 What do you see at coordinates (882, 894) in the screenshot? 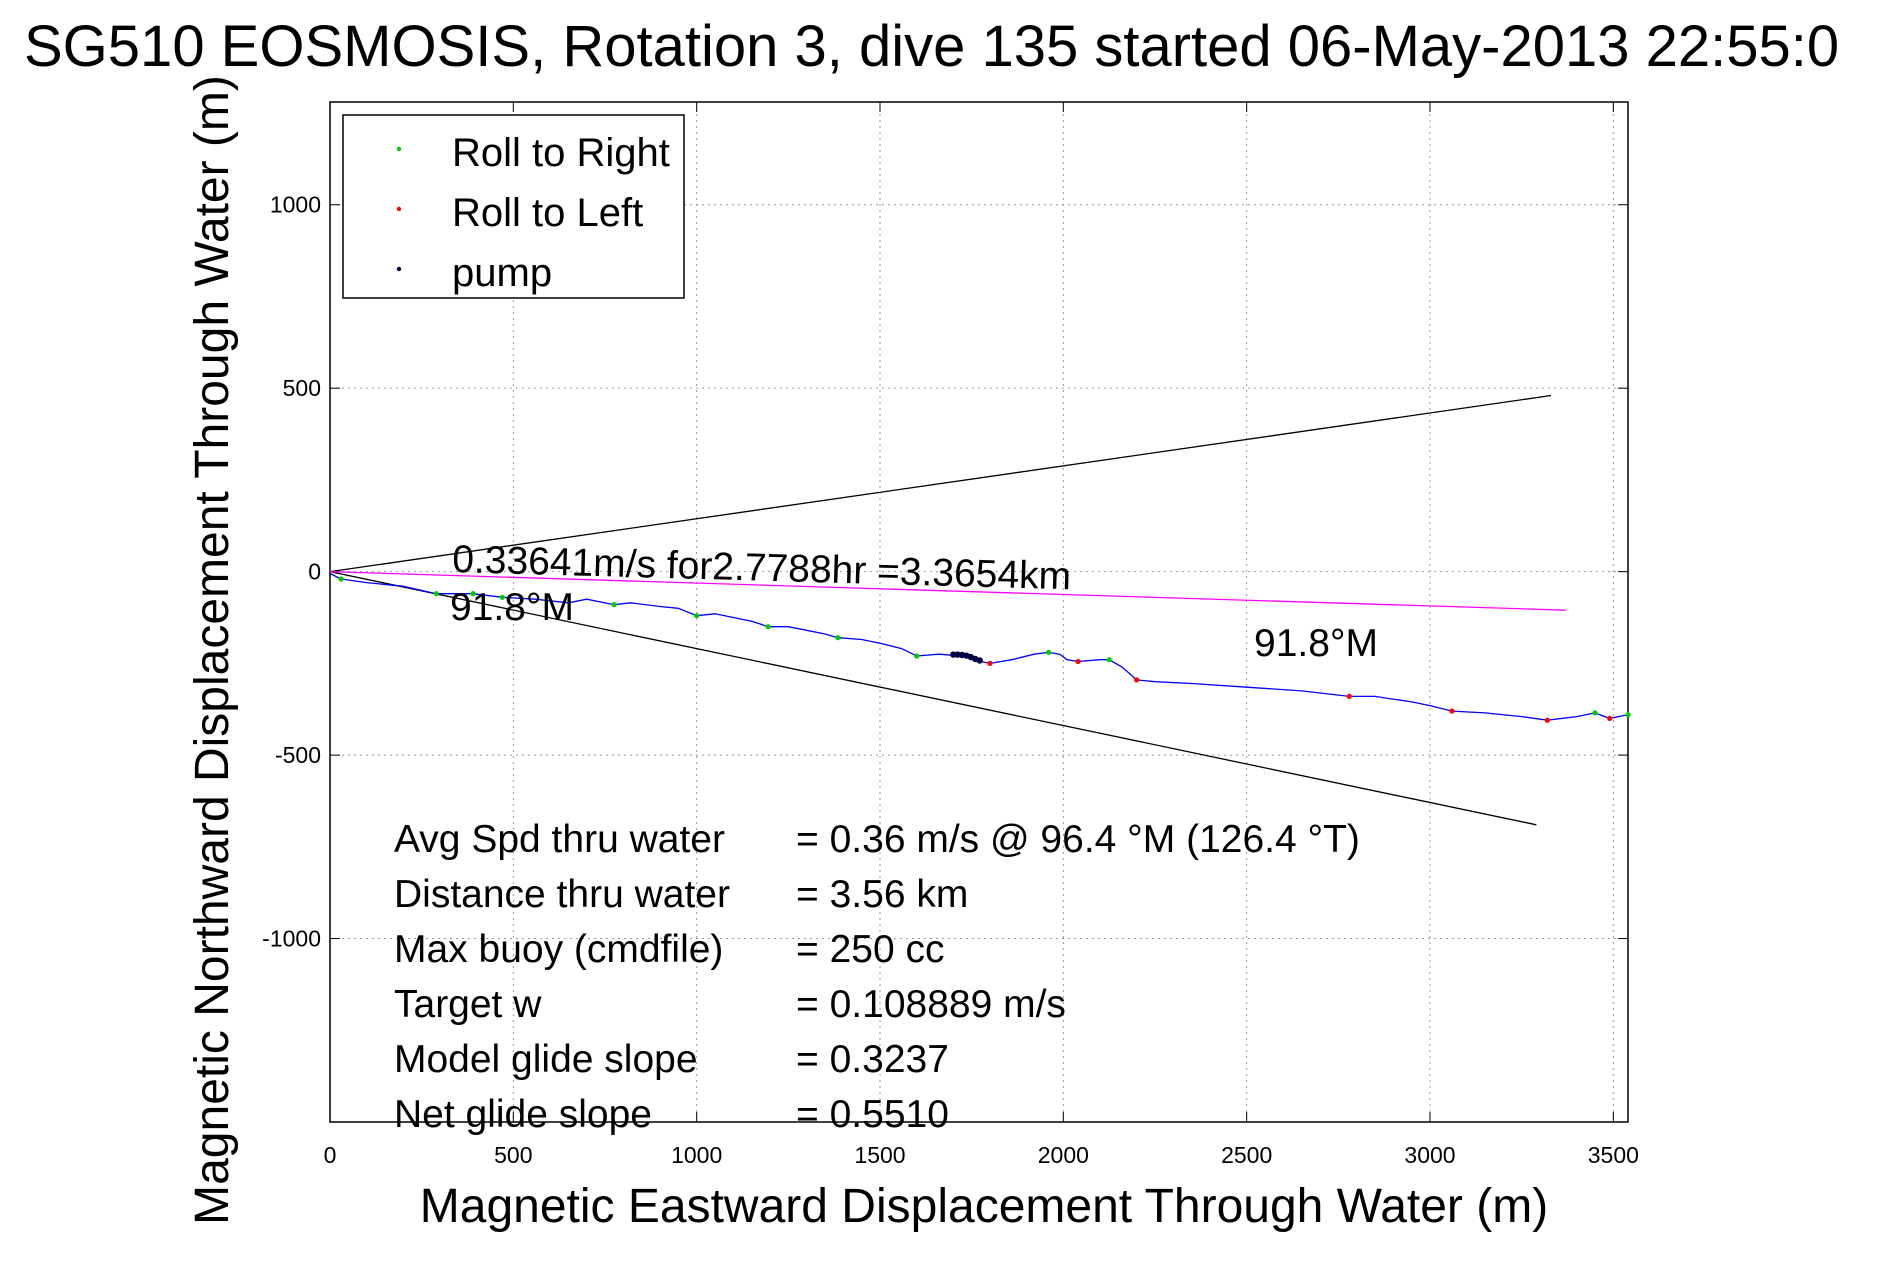
I see `stat-value: = 3.56 km` at bounding box center [882, 894].